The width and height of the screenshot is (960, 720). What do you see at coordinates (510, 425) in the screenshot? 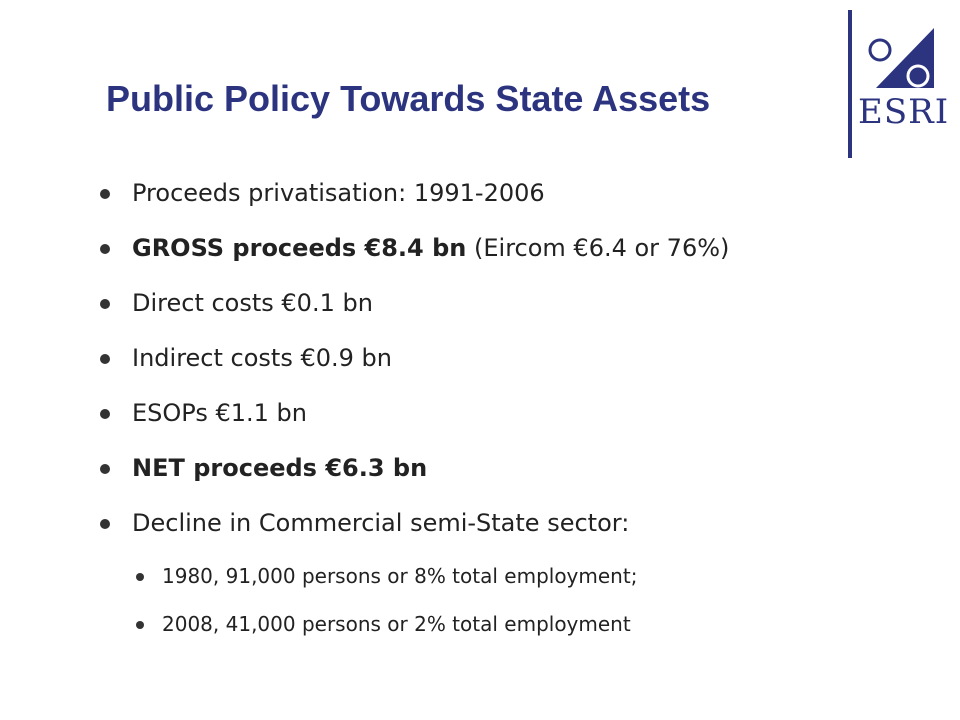
I see `bullet-item: ESOPs €1.1 bn` at bounding box center [510, 425].